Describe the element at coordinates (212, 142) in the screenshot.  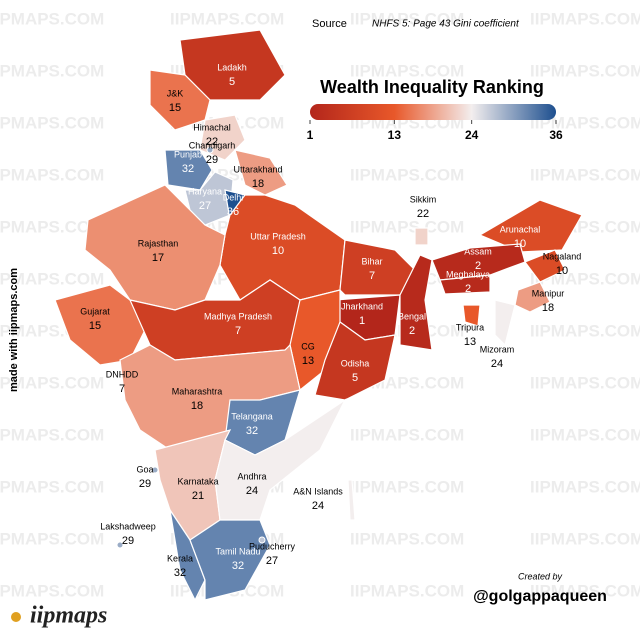
I see `region-rank: 22` at that location.